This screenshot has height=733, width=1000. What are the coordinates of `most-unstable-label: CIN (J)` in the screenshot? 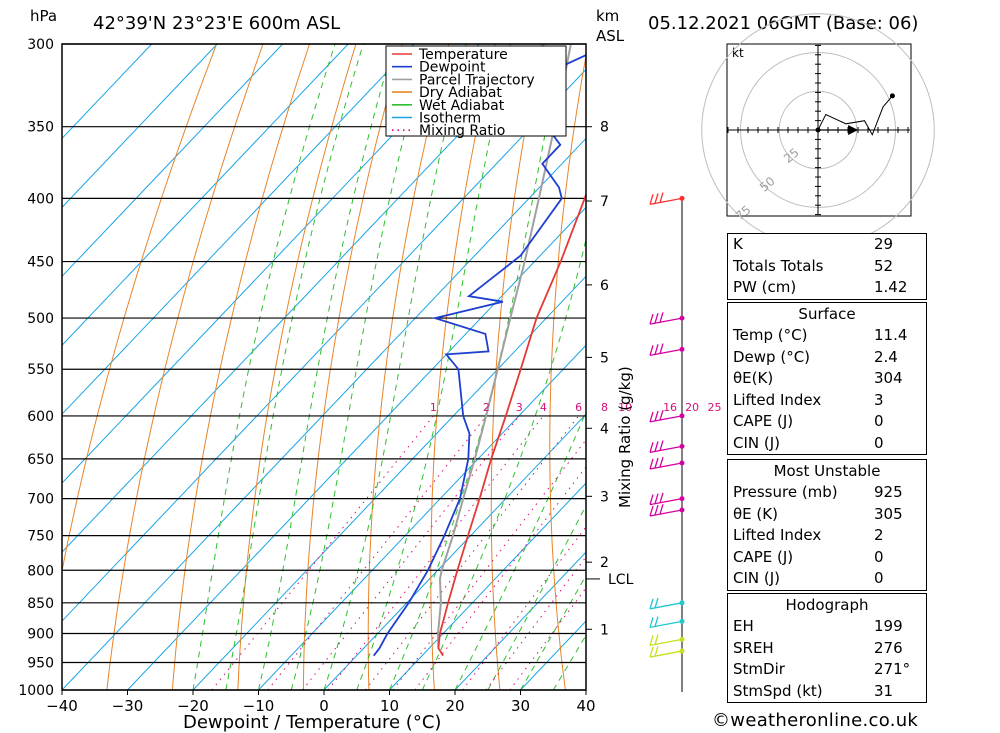 It's located at (757, 578).